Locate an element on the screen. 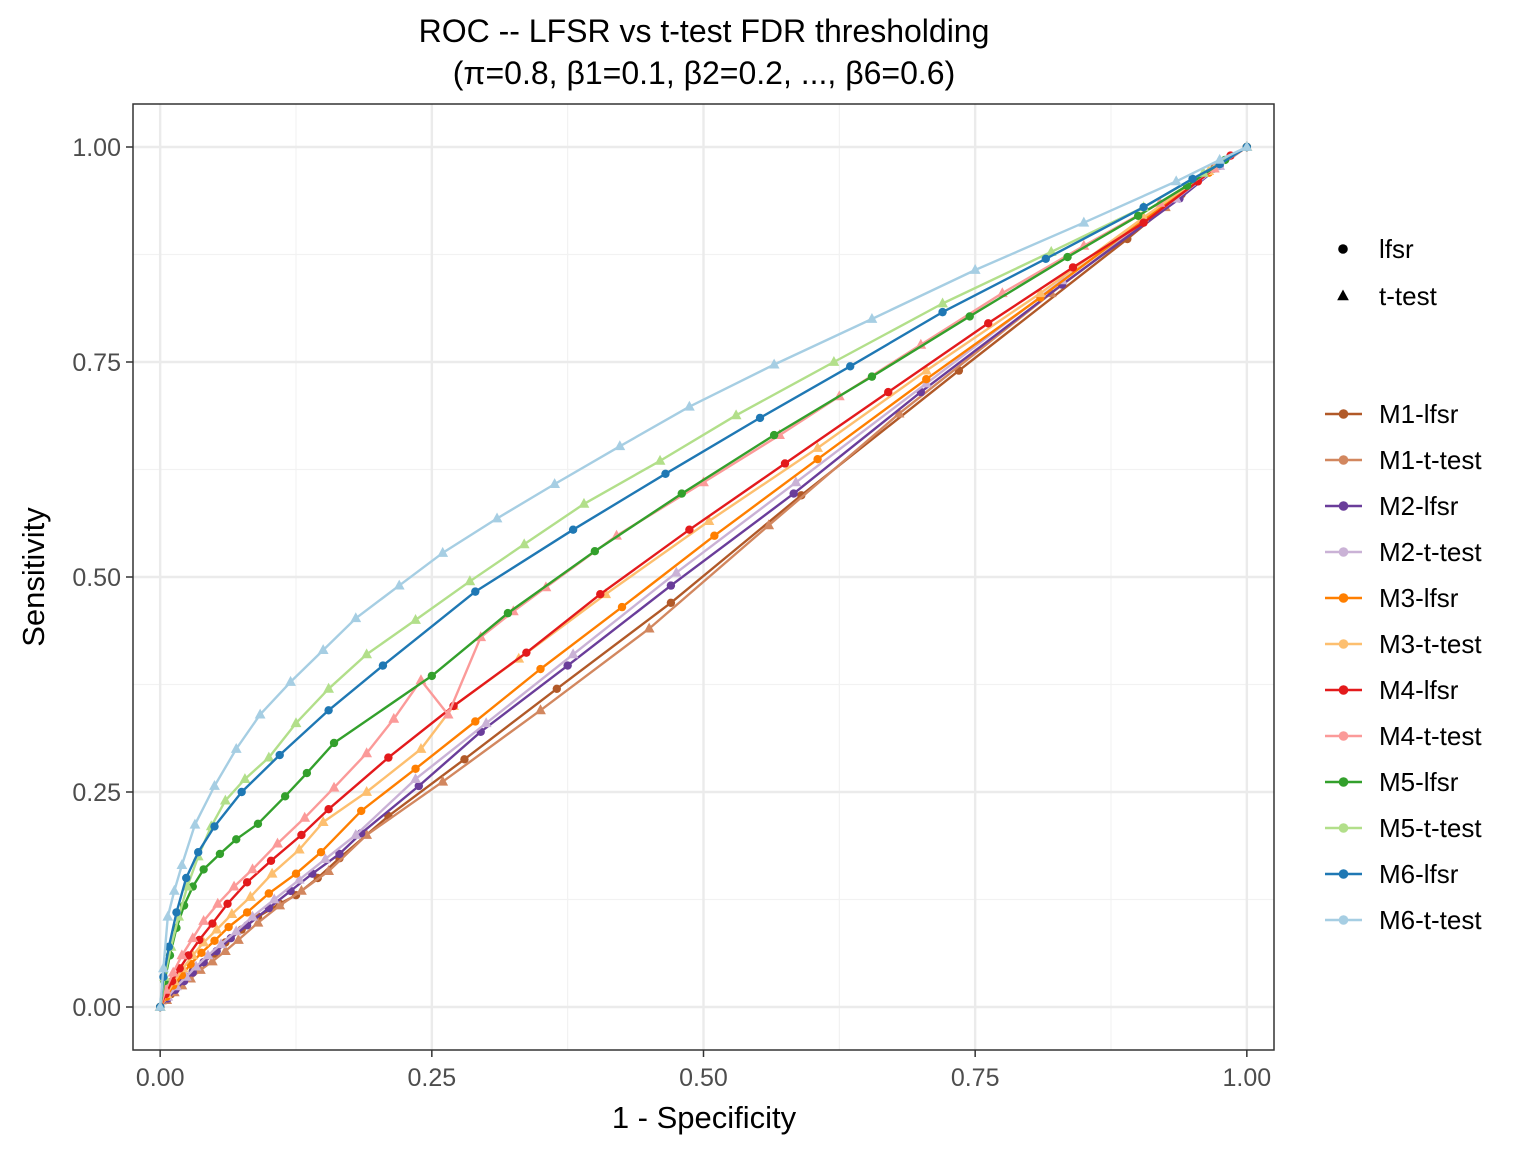 This screenshot has height=1152, width=1536. x-tick-label: 0.00 is located at coordinates (160, 1078).